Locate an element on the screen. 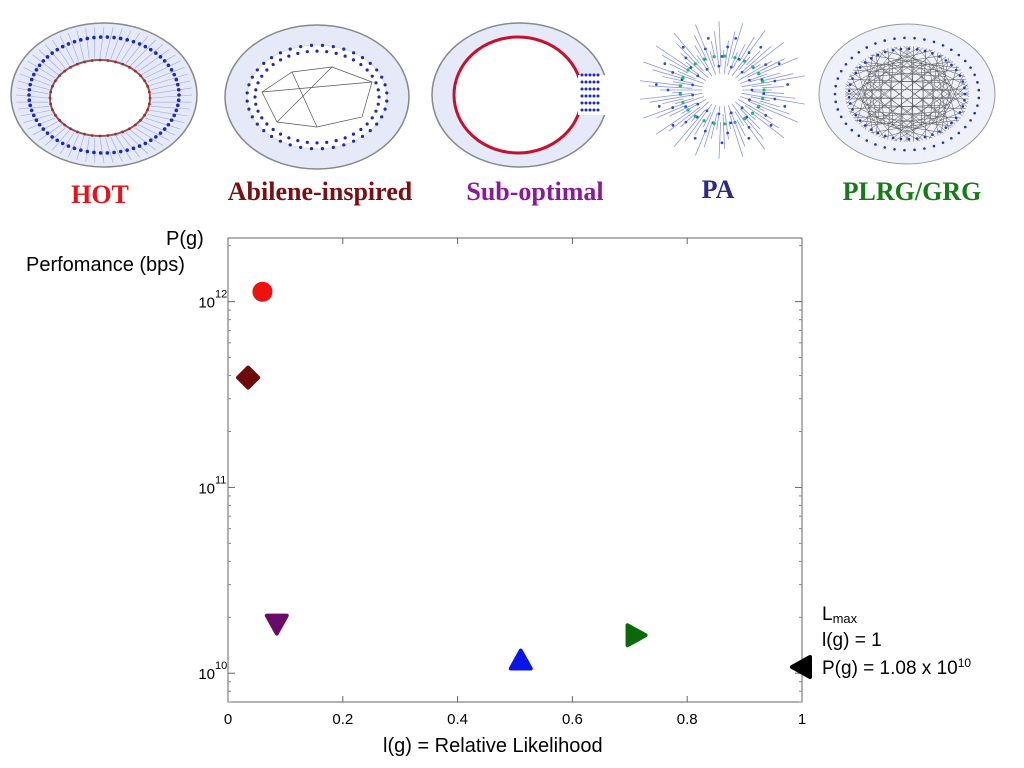 The image size is (1024, 768). hot-network-thumbnail is located at coordinates (104, 95).